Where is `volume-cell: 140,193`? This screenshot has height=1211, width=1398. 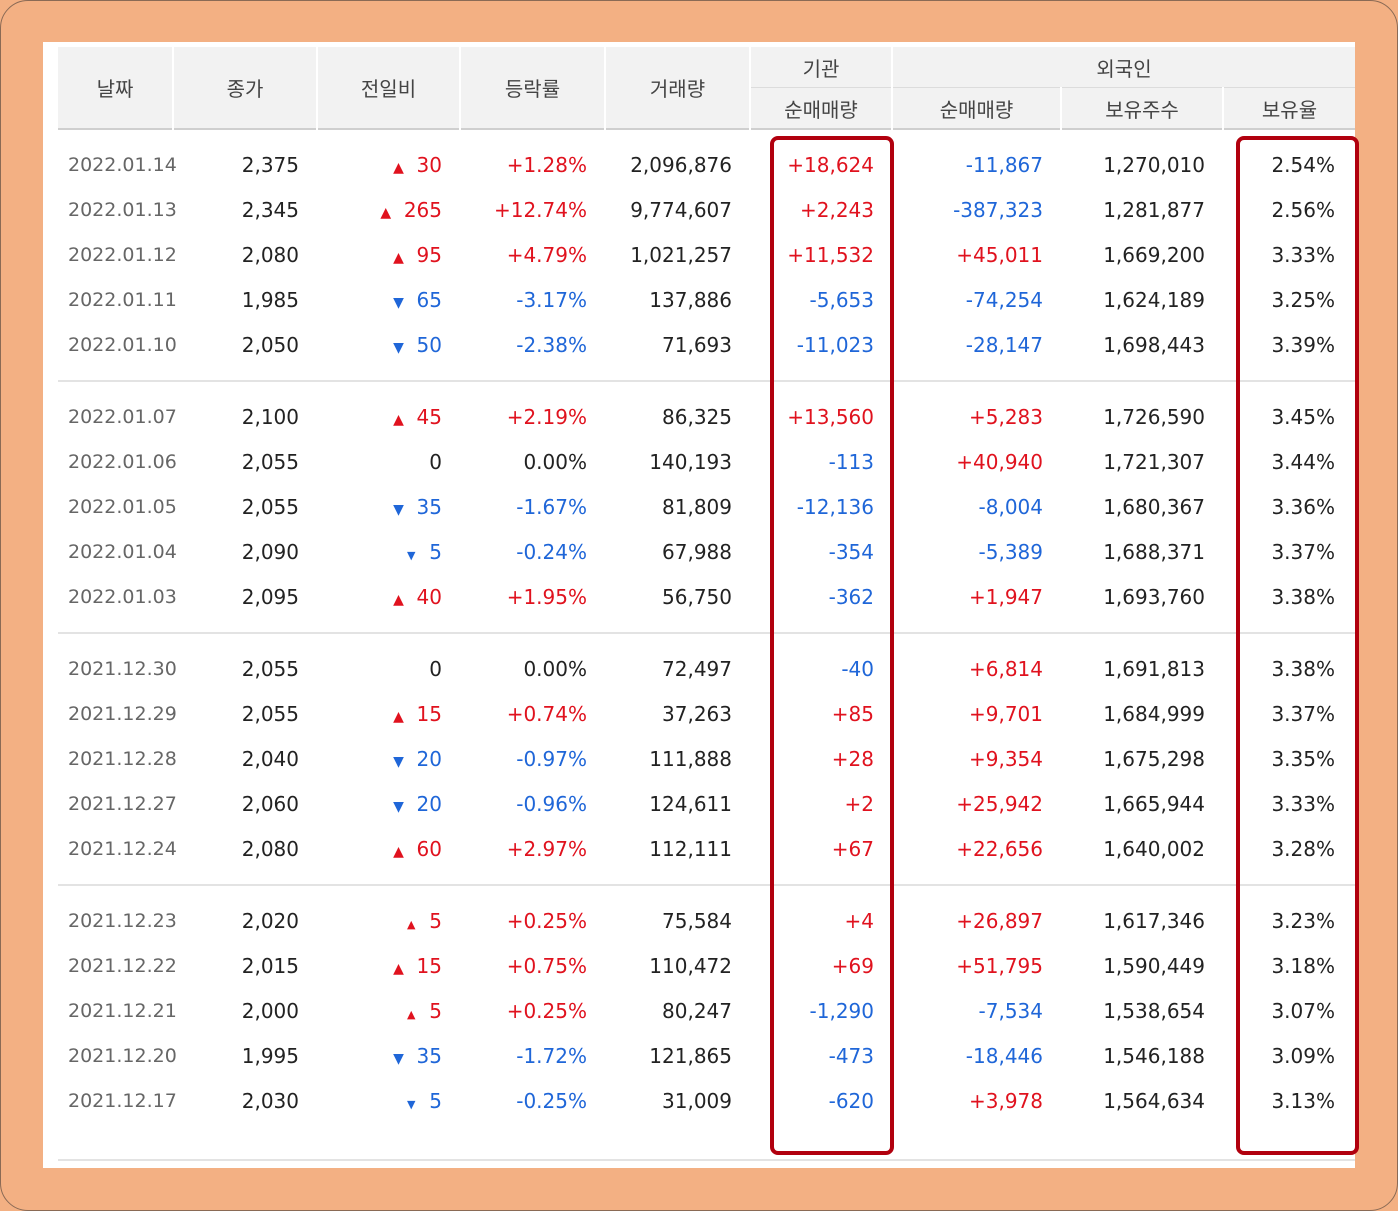
volume-cell: 140,193 is located at coordinates (690, 461).